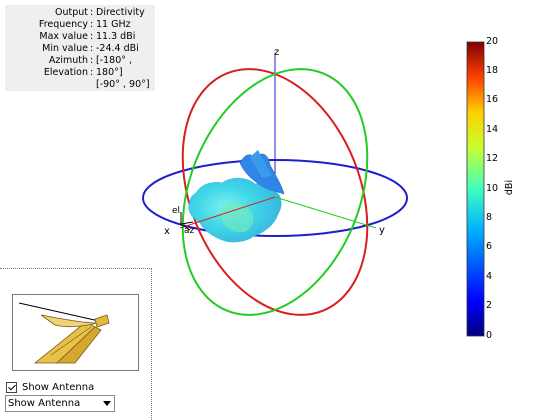  Describe the element at coordinates (58, 387) in the screenshot. I see `show-antenna-label: Show Antenna` at that location.